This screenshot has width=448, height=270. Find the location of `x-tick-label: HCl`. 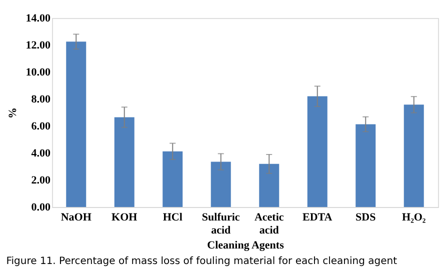

x-tick-label: HCl is located at coordinates (172, 218).